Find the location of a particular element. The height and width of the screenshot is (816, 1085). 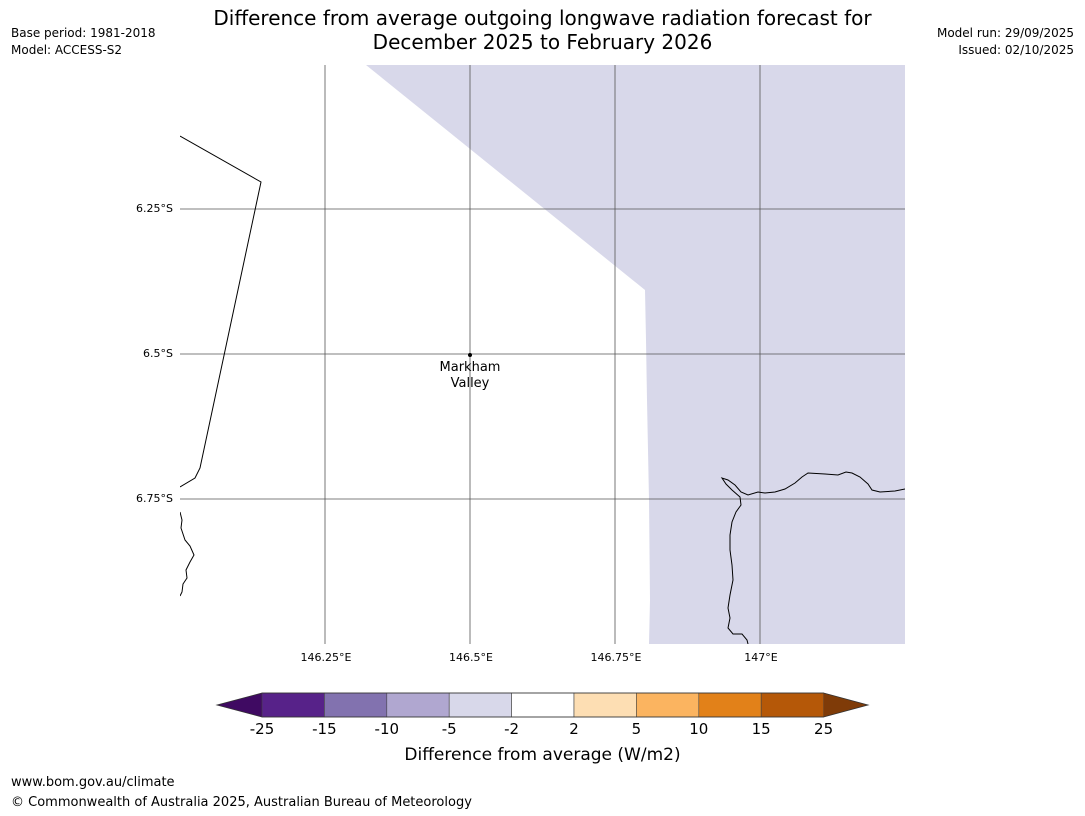

place-label-line1: Markham is located at coordinates (470, 367).